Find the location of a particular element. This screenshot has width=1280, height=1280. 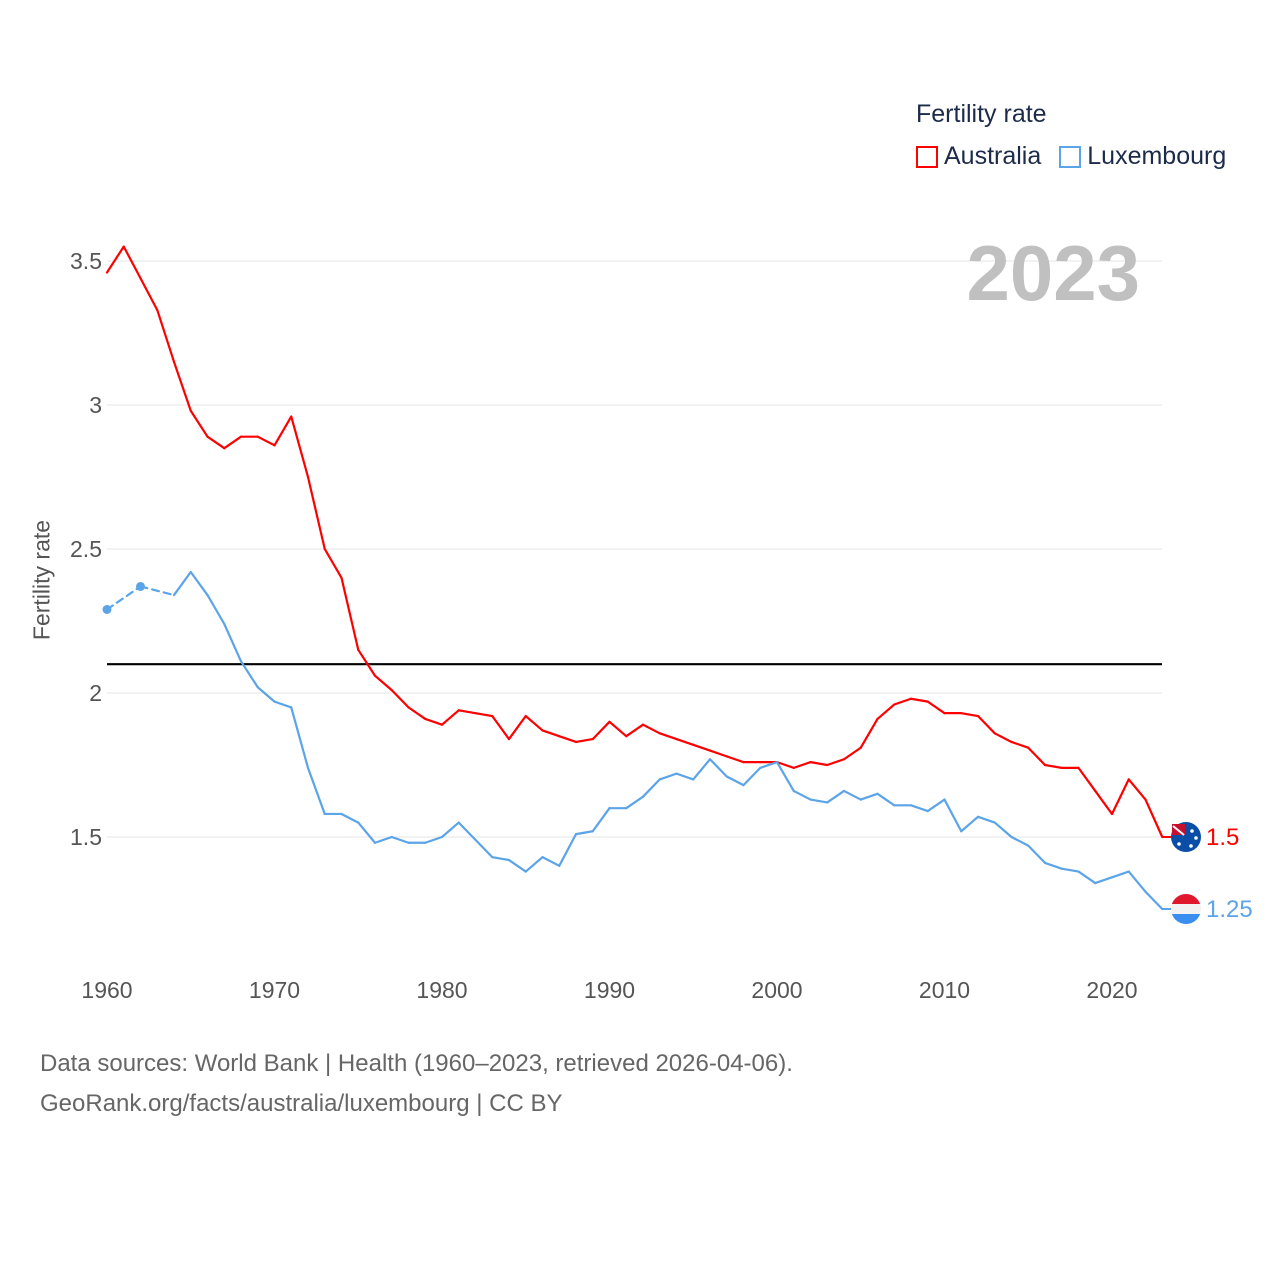

australia-flag-star is located at coordinates (1192, 831).